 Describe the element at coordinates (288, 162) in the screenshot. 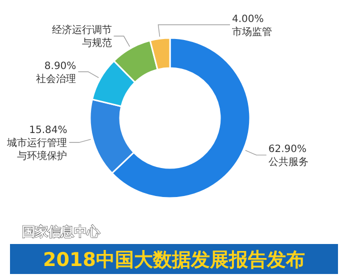

I see `slice-label: 公共服务` at that location.